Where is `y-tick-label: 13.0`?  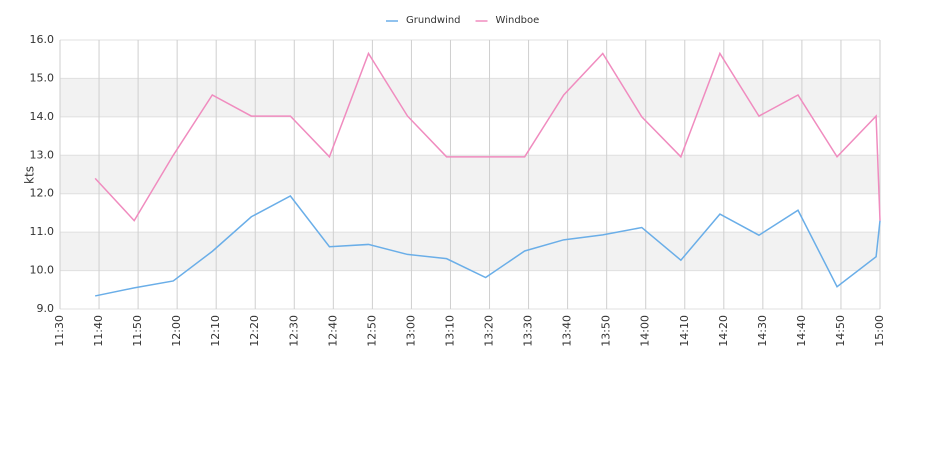 y-tick-label: 13.0 is located at coordinates (42, 154).